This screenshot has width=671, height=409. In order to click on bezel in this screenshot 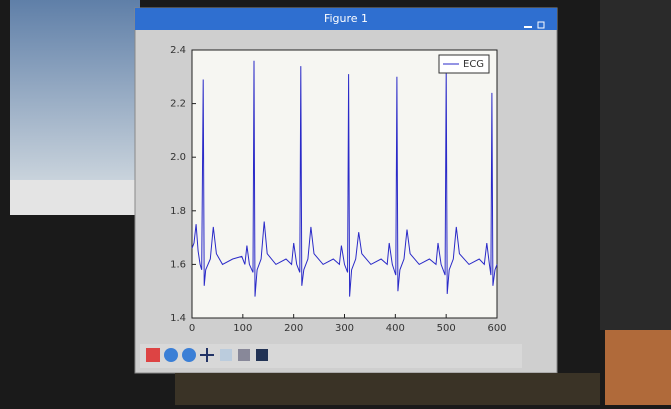, I will do `click(635, 165)`.